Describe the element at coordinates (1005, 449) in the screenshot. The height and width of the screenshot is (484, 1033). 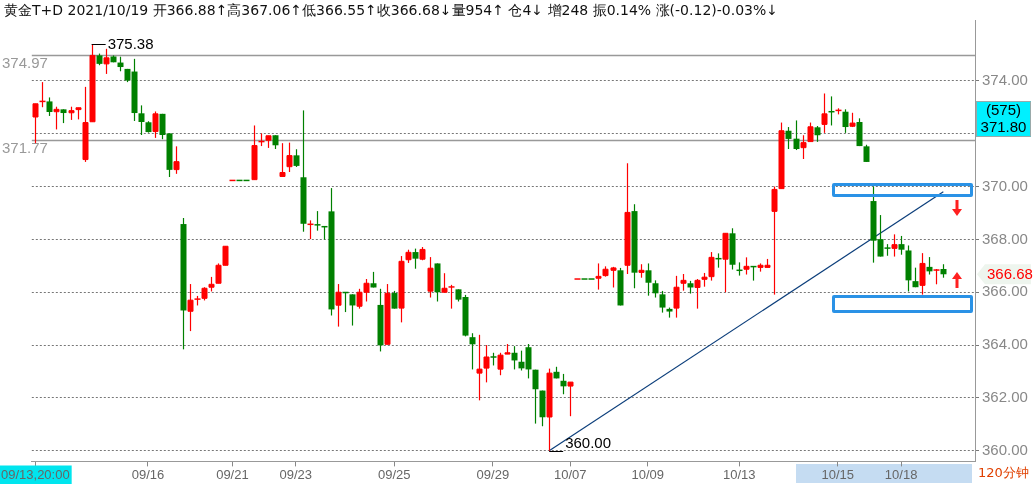
I see `y-tick-label: 360.00` at that location.